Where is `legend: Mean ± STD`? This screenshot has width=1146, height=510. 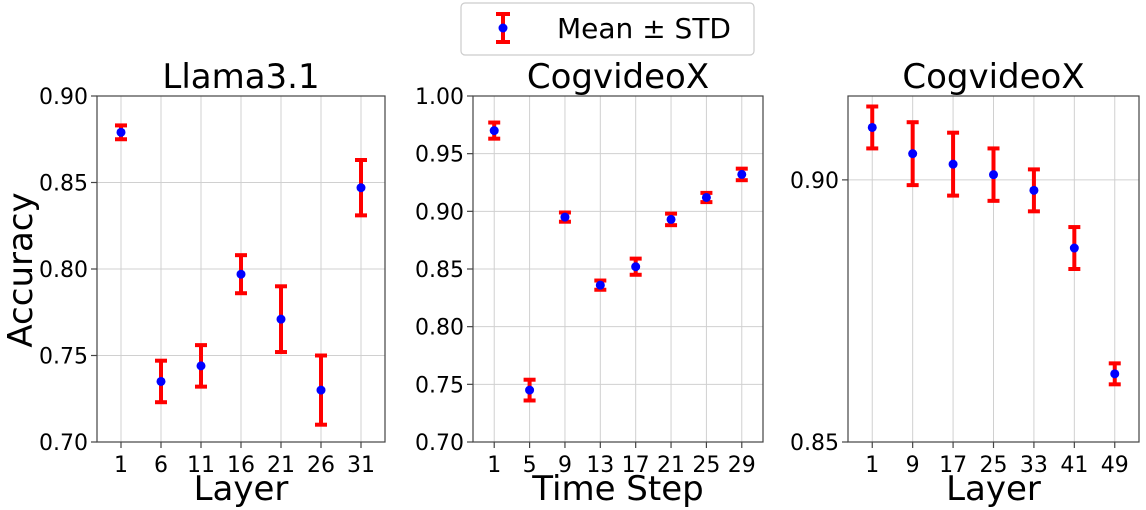
legend: Mean ± STD is located at coordinates (607, 29).